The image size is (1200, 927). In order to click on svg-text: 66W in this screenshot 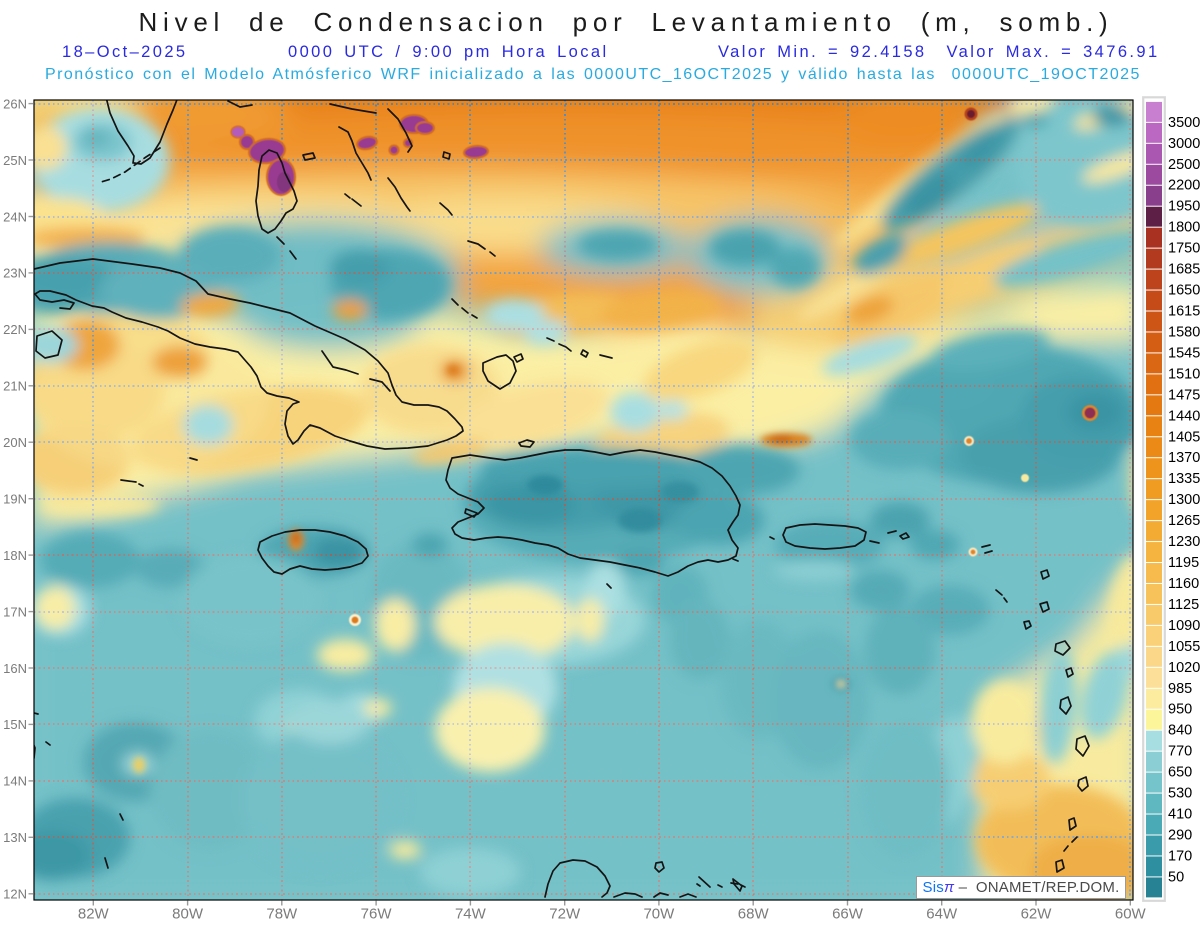, I will do `click(848, 914)`.